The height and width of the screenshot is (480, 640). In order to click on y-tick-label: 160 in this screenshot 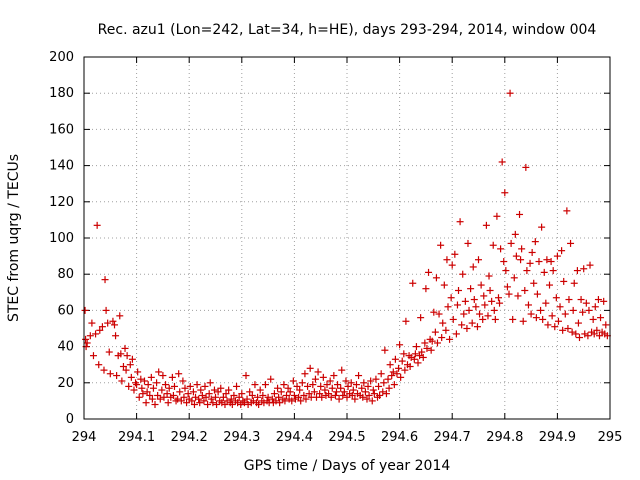, I will do `click(61, 129)`.